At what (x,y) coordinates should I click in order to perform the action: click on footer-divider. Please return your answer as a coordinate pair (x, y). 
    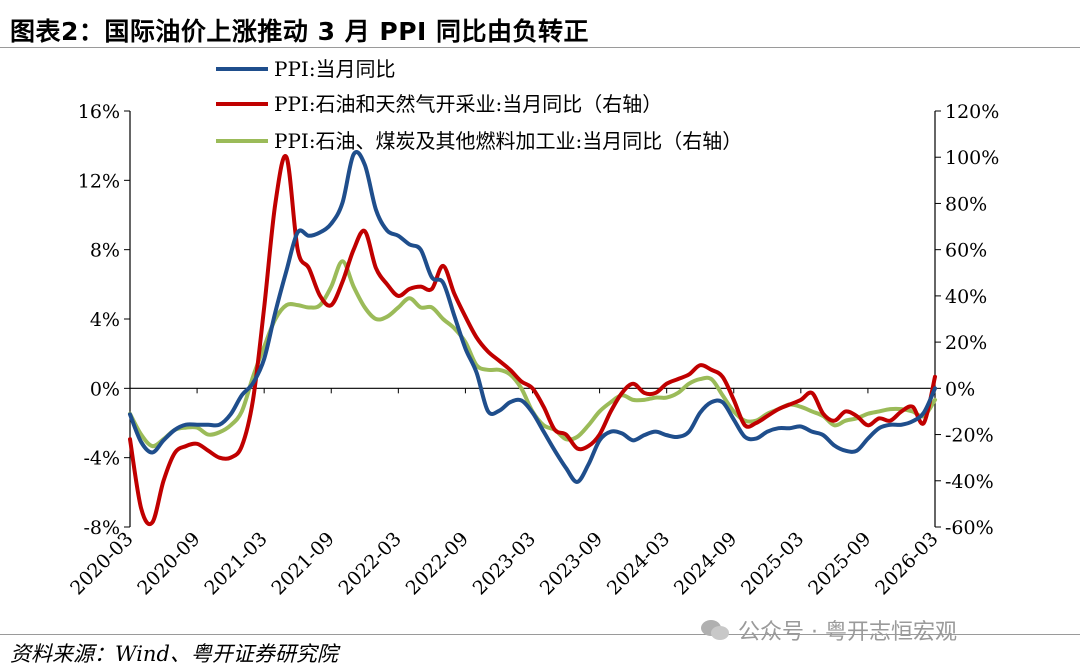
    Looking at the image, I should click on (540, 634).